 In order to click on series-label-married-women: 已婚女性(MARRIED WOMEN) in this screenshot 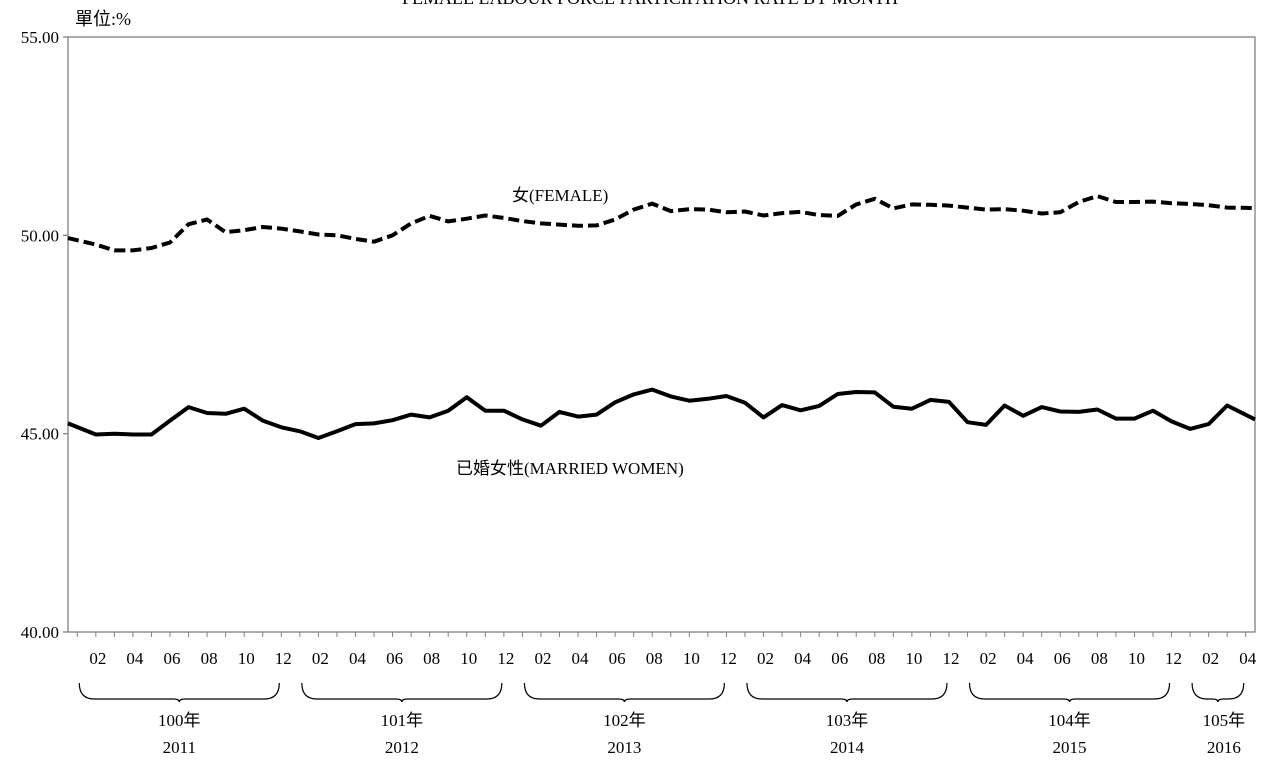, I will do `click(570, 468)`.